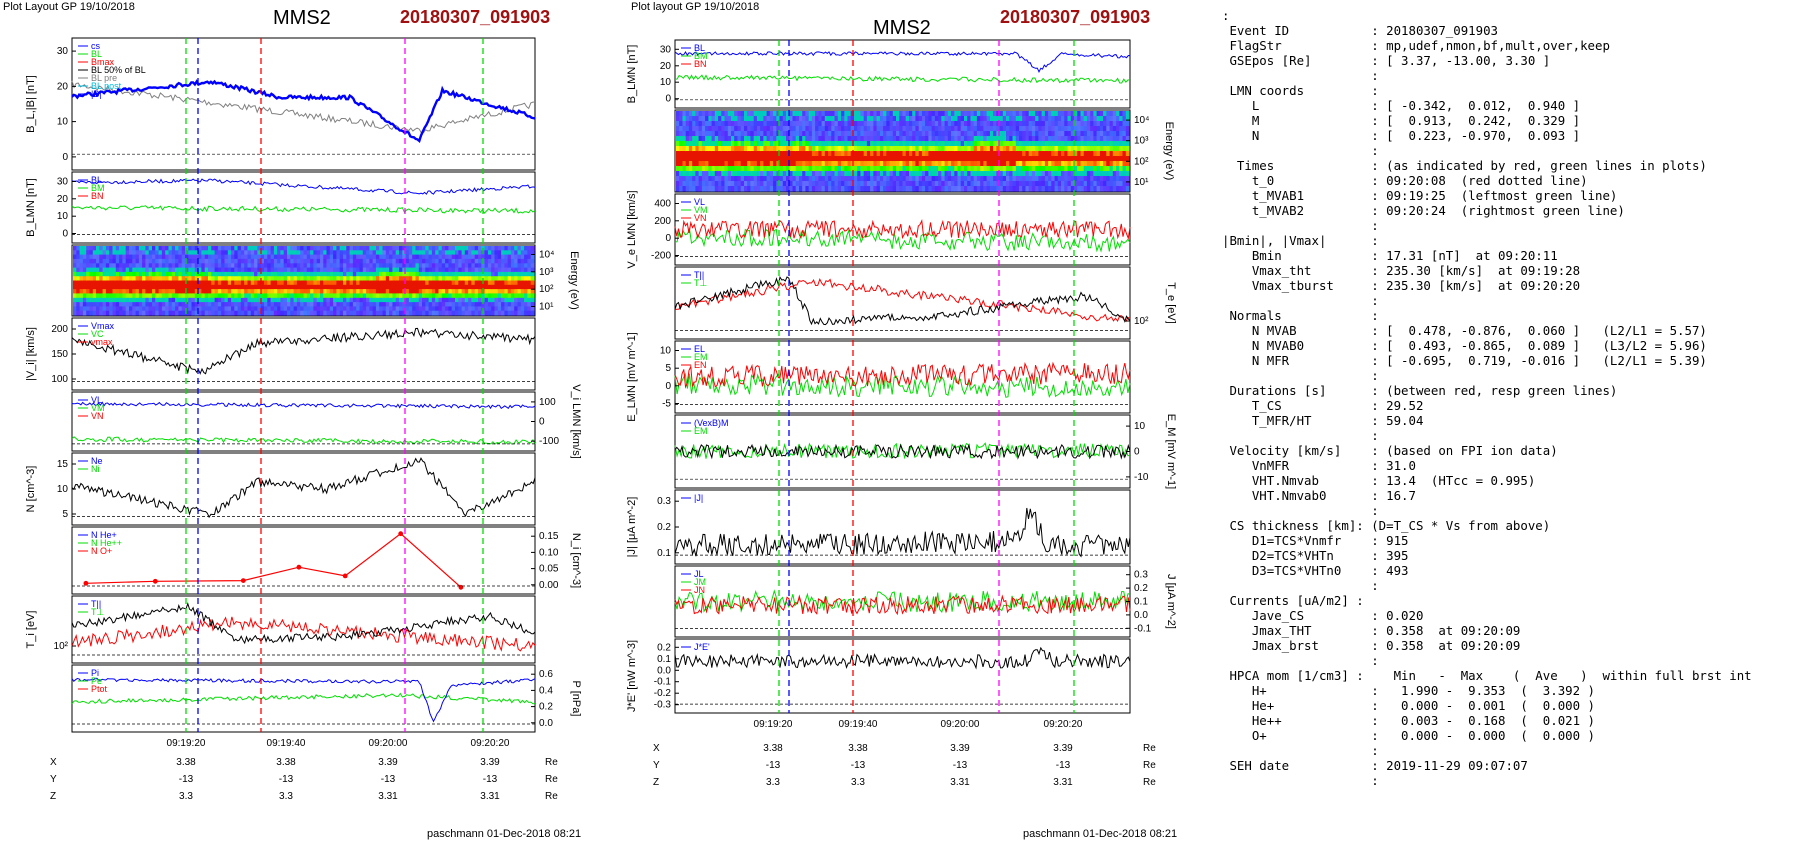  I want to click on left-panel-8-trace-primary, so click(303, 623).